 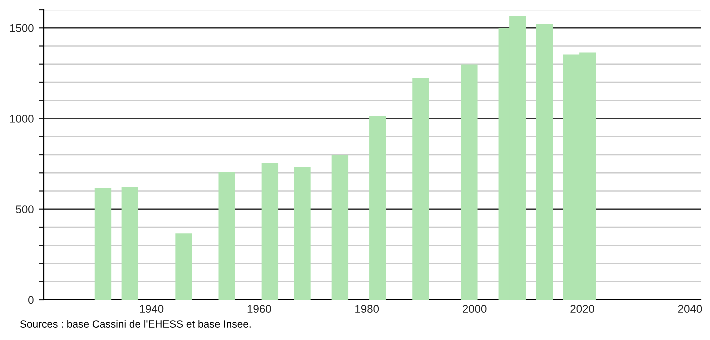 What do you see at coordinates (368, 309) in the screenshot?
I see `x-tick-label: 1980` at bounding box center [368, 309].